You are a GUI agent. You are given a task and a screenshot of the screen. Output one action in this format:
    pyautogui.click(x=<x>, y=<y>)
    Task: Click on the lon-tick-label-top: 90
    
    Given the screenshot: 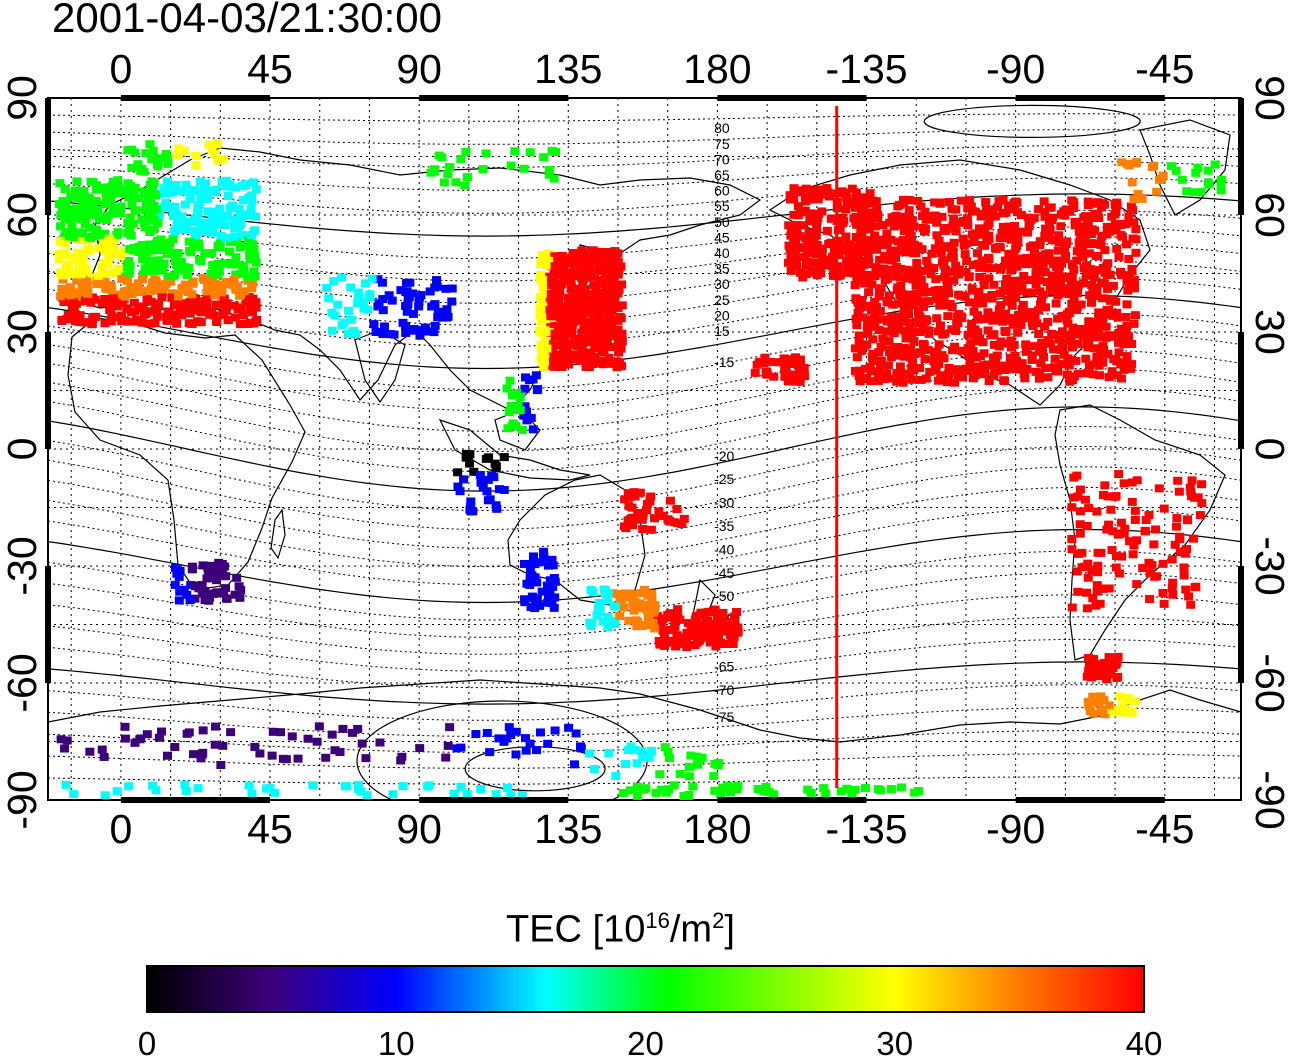 What is the action you would take?
    pyautogui.click(x=419, y=69)
    